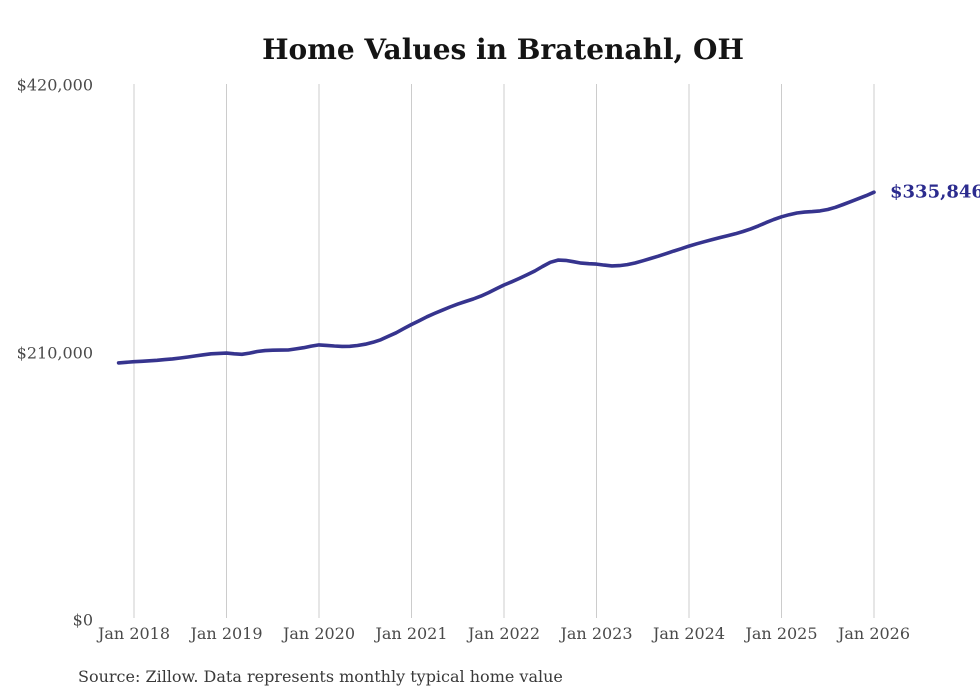 Image resolution: width=980 pixels, height=699 pixels. What do you see at coordinates (134, 633) in the screenshot?
I see `x-tick-label: Jan 2018` at bounding box center [134, 633].